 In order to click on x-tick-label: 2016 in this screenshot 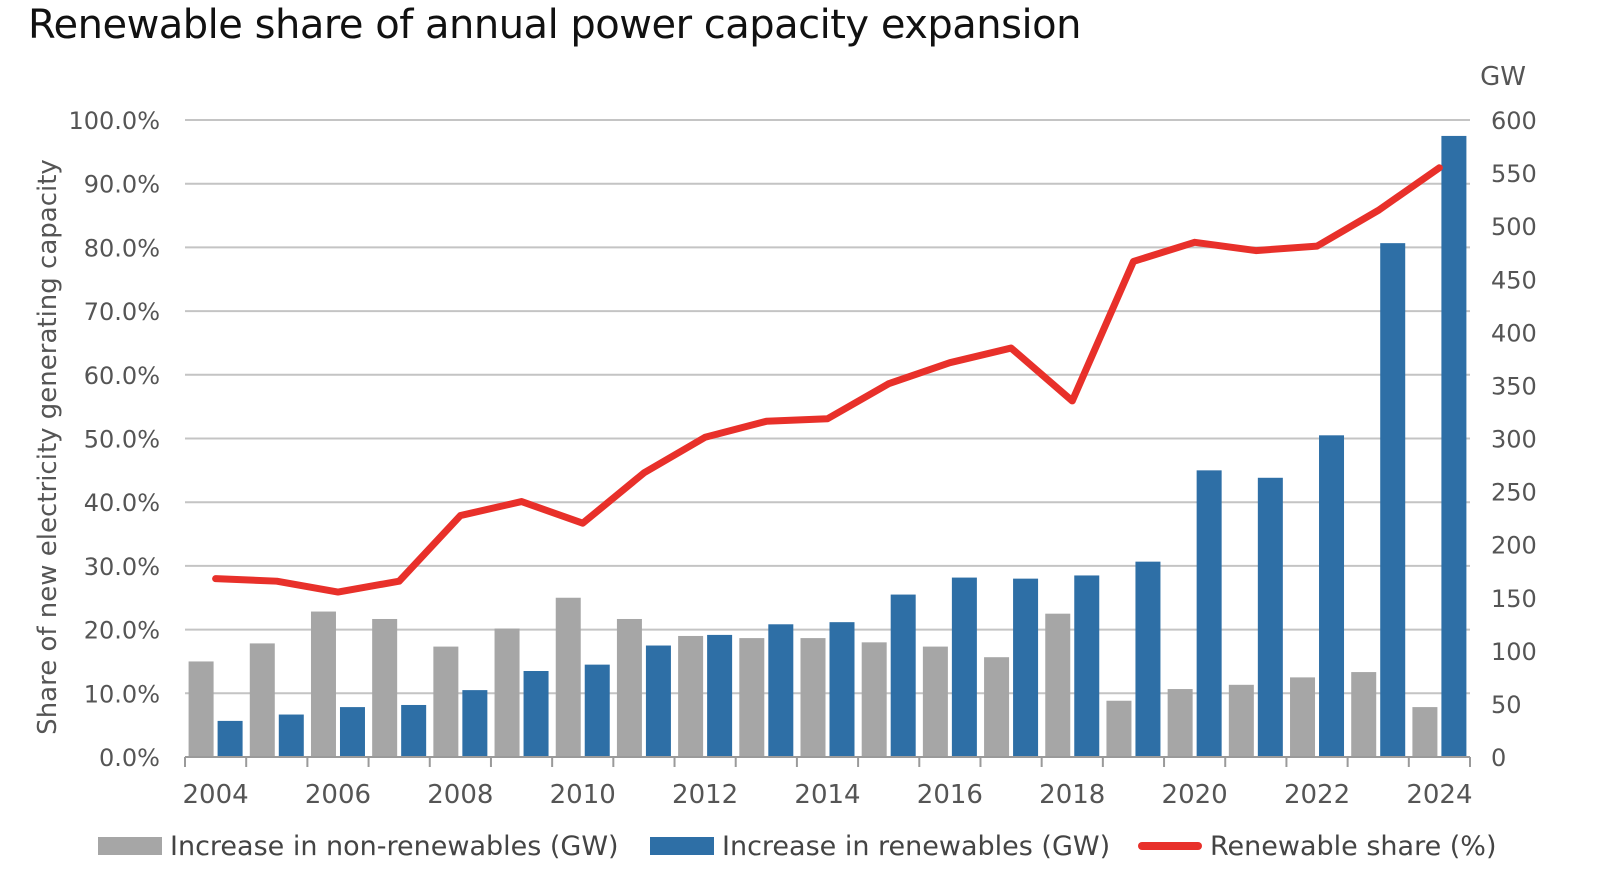, I will do `click(950, 795)`.